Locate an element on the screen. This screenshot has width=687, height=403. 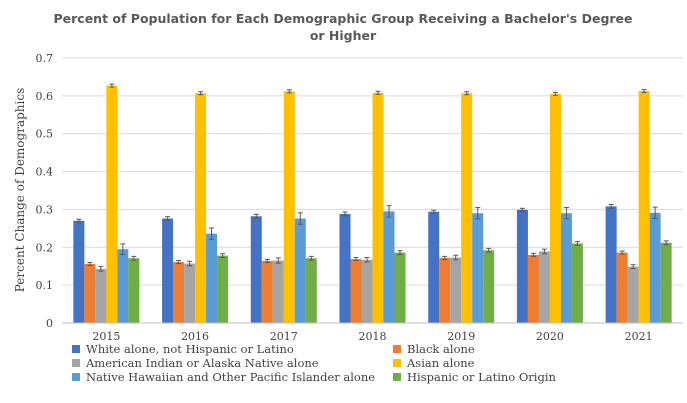
y-tick-label: 0.6 is located at coordinates (45, 96).